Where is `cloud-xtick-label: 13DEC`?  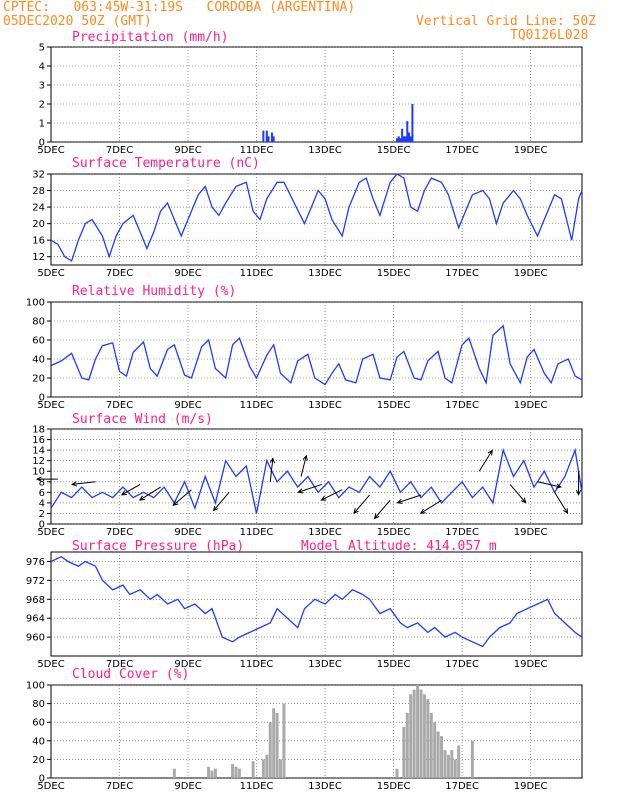 cloud-xtick-label: 13DEC is located at coordinates (325, 786).